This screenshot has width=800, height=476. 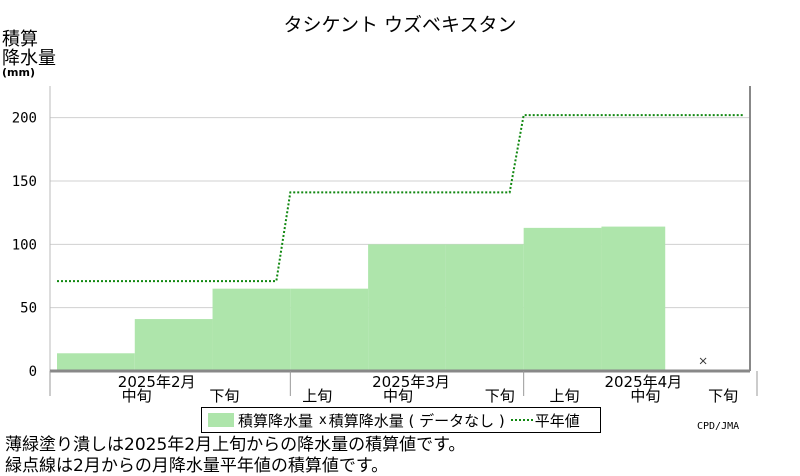 I want to click on y-tick-label: 150, so click(x=24, y=182).